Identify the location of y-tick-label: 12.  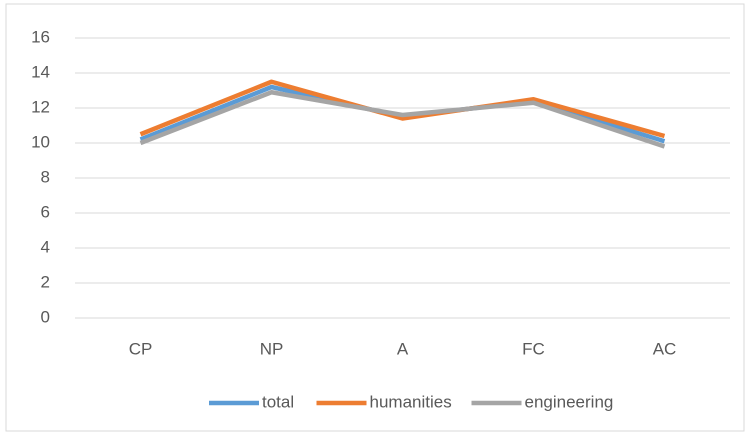
(40, 106).